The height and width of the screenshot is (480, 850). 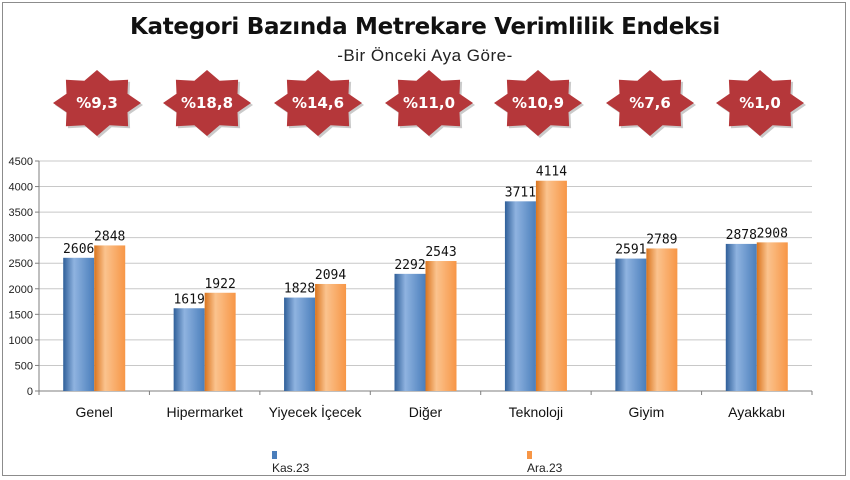 I want to click on change-badge-label: %9,3, so click(x=97, y=103).